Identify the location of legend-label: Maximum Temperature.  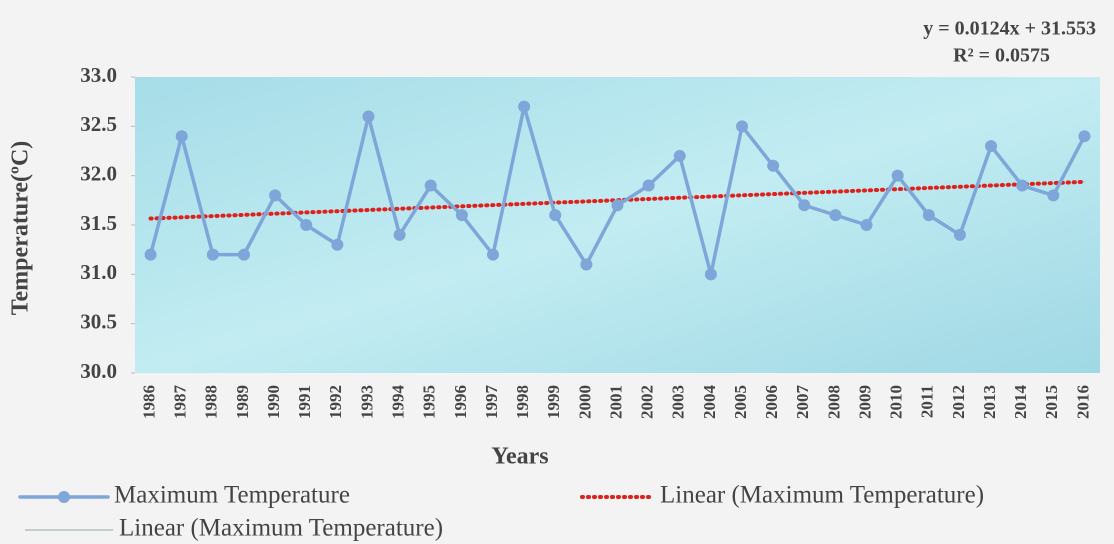
(232, 495).